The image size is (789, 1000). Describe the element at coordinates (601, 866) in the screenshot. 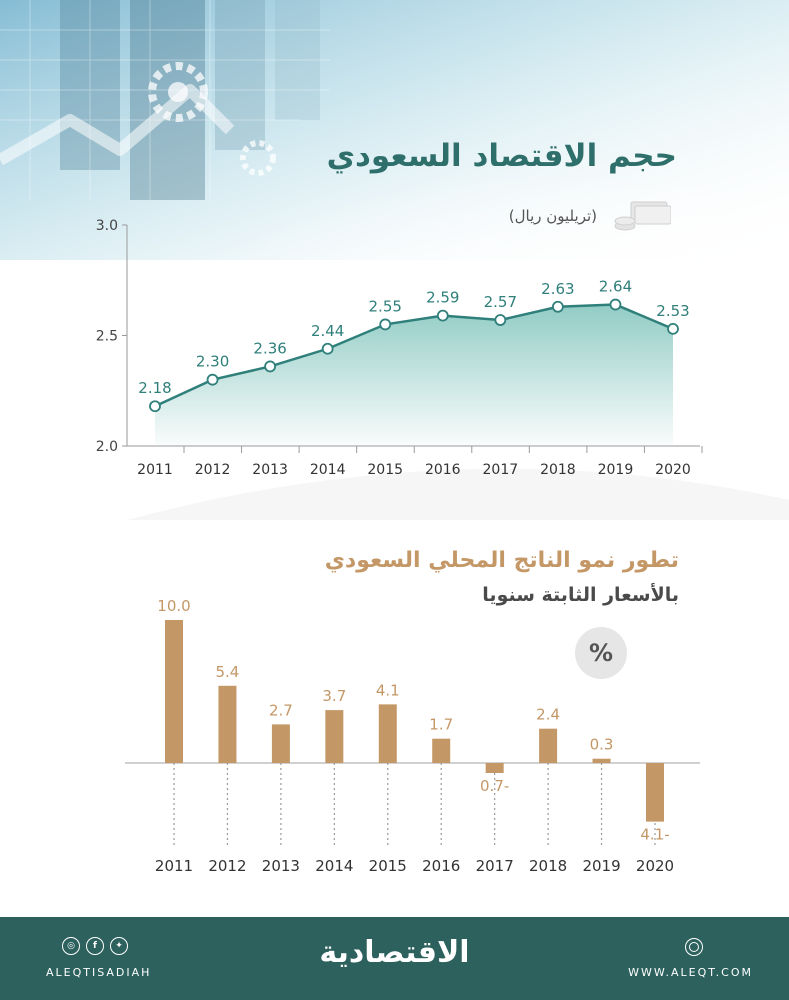

I see `chart2-x-tick-label: 2019` at that location.